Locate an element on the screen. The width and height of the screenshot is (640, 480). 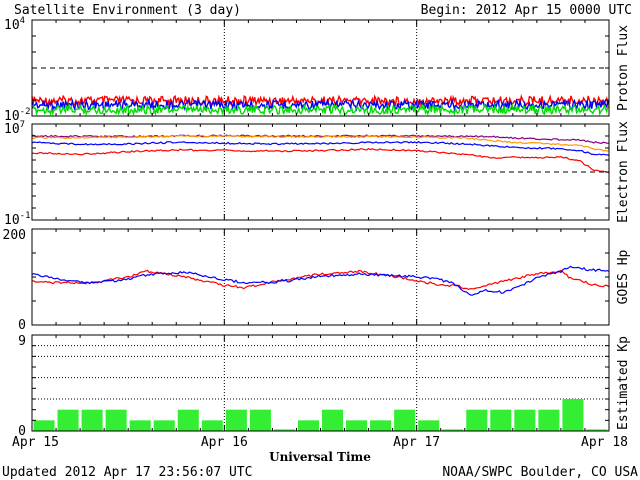
y-tick-label: 10⁴ is located at coordinates (14, 24).